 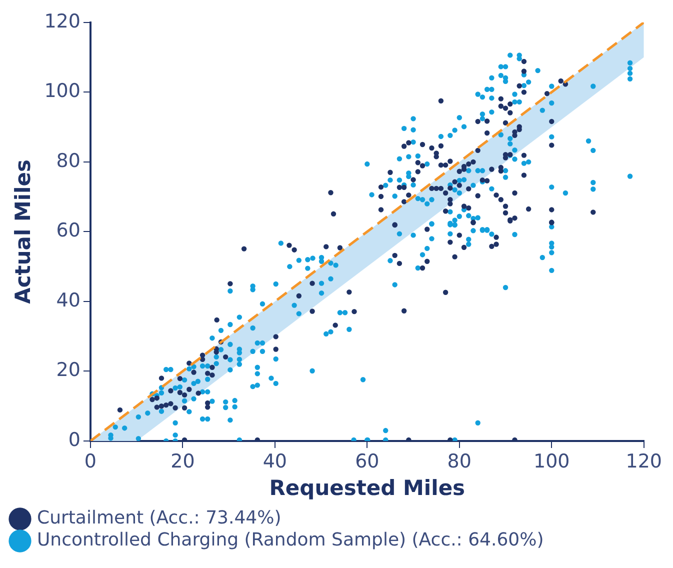 I want to click on y-tick-label: 60, so click(x=68, y=231).